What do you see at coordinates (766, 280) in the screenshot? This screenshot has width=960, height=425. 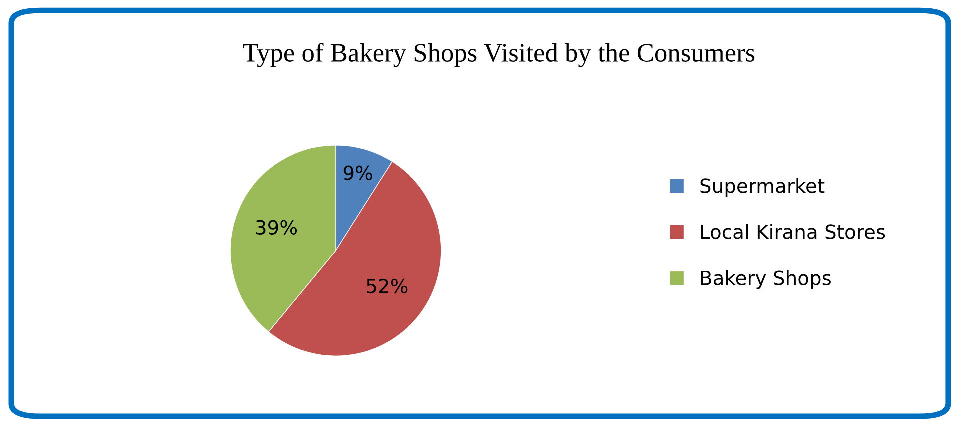 I see `legend-label: Bakery Shops` at bounding box center [766, 280].